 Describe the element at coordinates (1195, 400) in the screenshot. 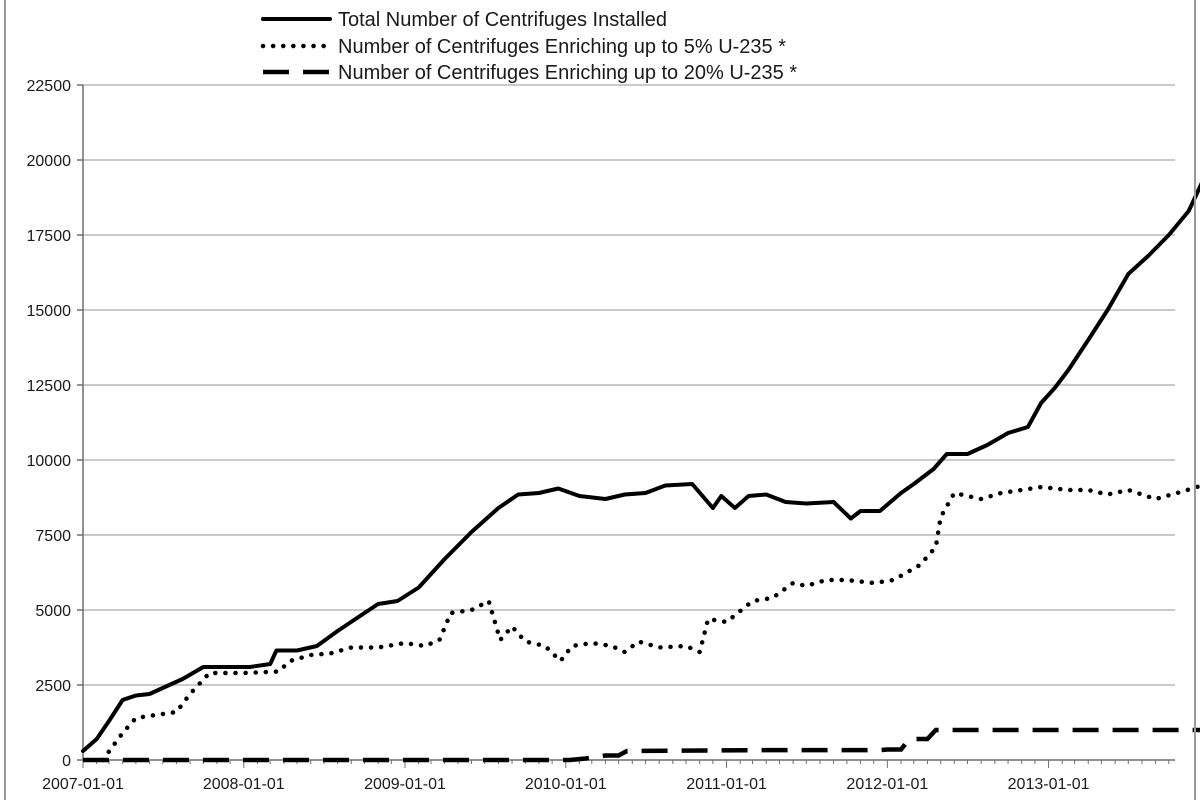

I see `image-border-right` at that location.